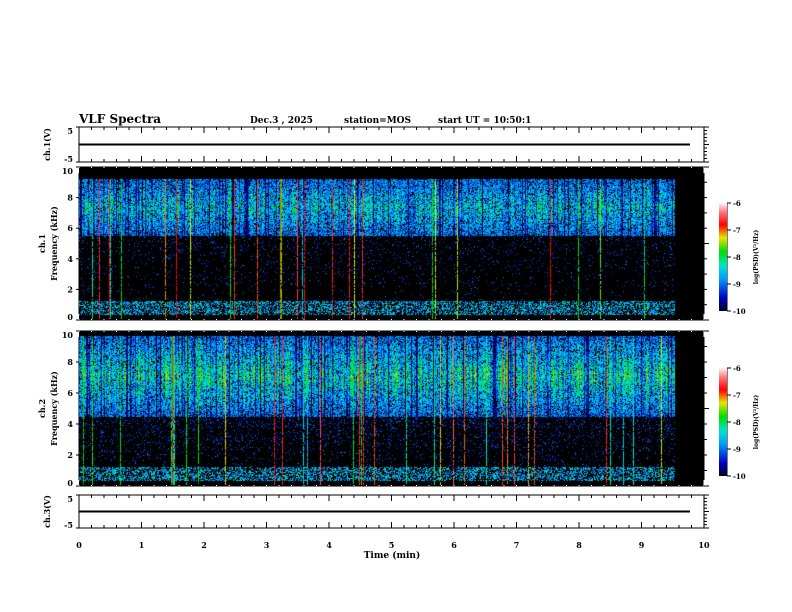 This screenshot has height=612, width=792. Describe the element at coordinates (204, 545) in the screenshot. I see `x-tick-label: 2` at that location.